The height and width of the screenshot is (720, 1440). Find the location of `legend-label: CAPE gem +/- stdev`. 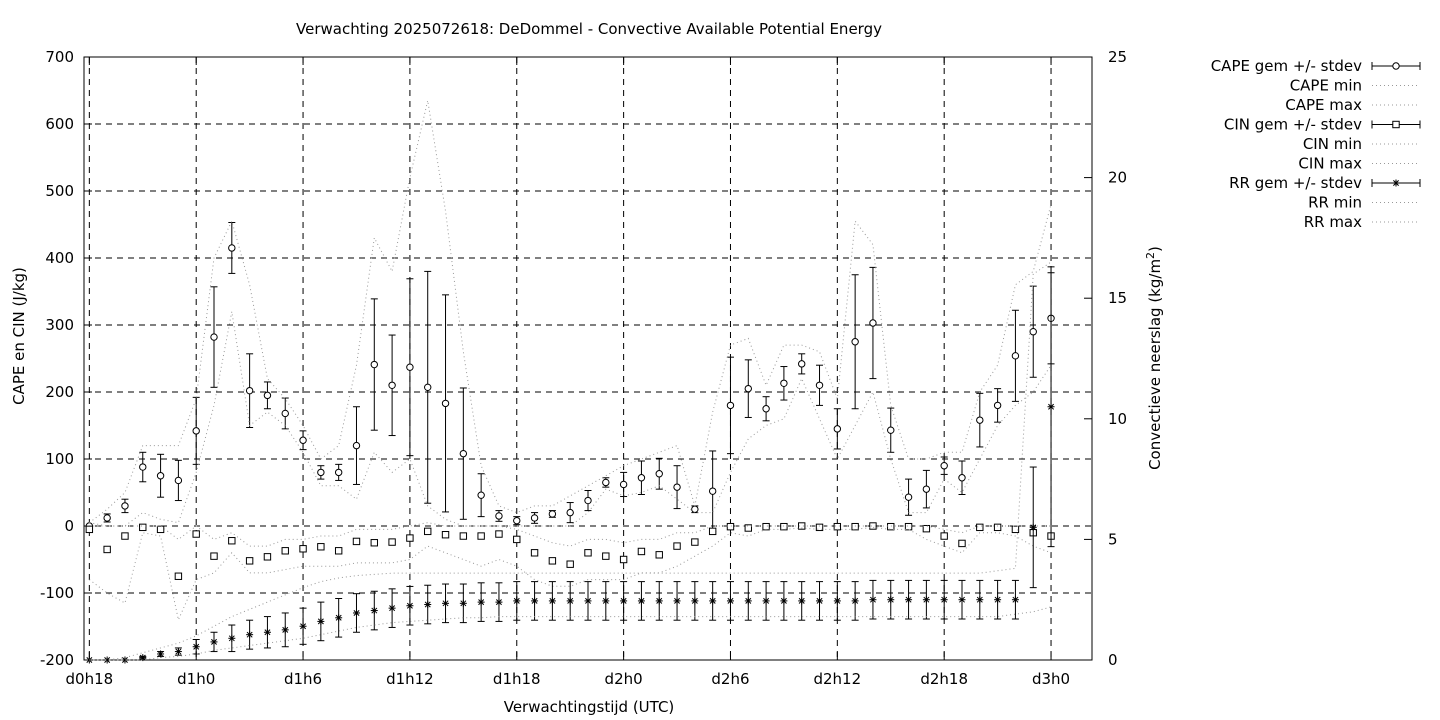

legend-label: CAPE gem +/- stdev is located at coordinates (1286, 66).